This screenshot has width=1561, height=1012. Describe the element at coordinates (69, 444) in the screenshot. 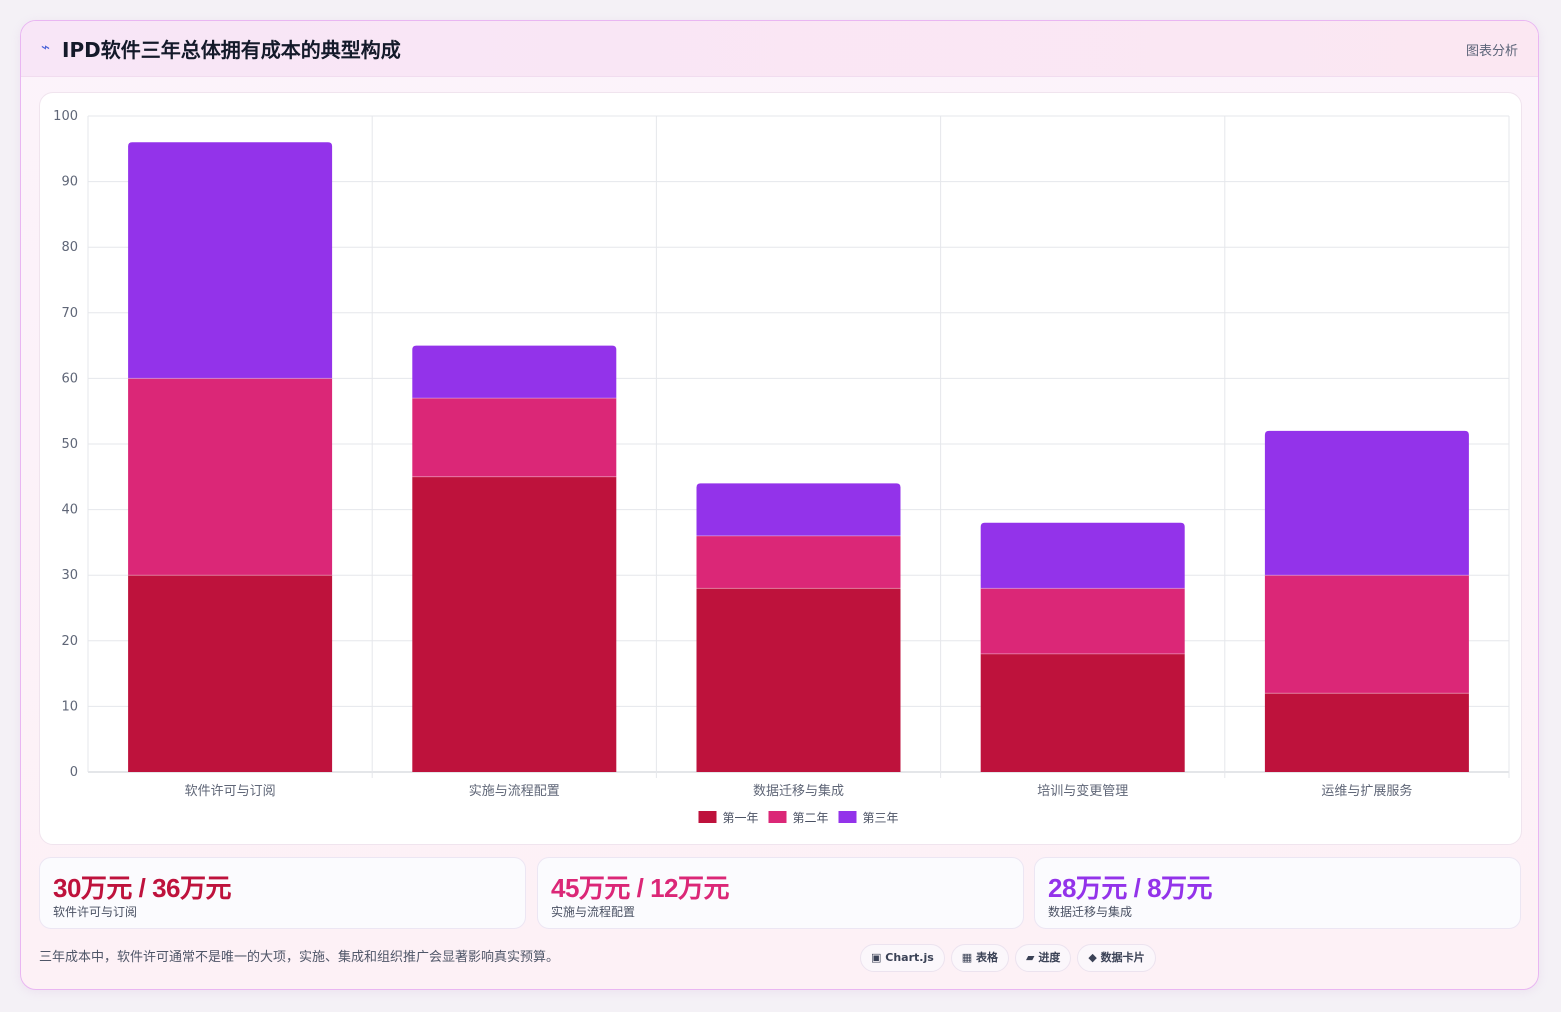

I see `y-tick-label: 50` at that location.